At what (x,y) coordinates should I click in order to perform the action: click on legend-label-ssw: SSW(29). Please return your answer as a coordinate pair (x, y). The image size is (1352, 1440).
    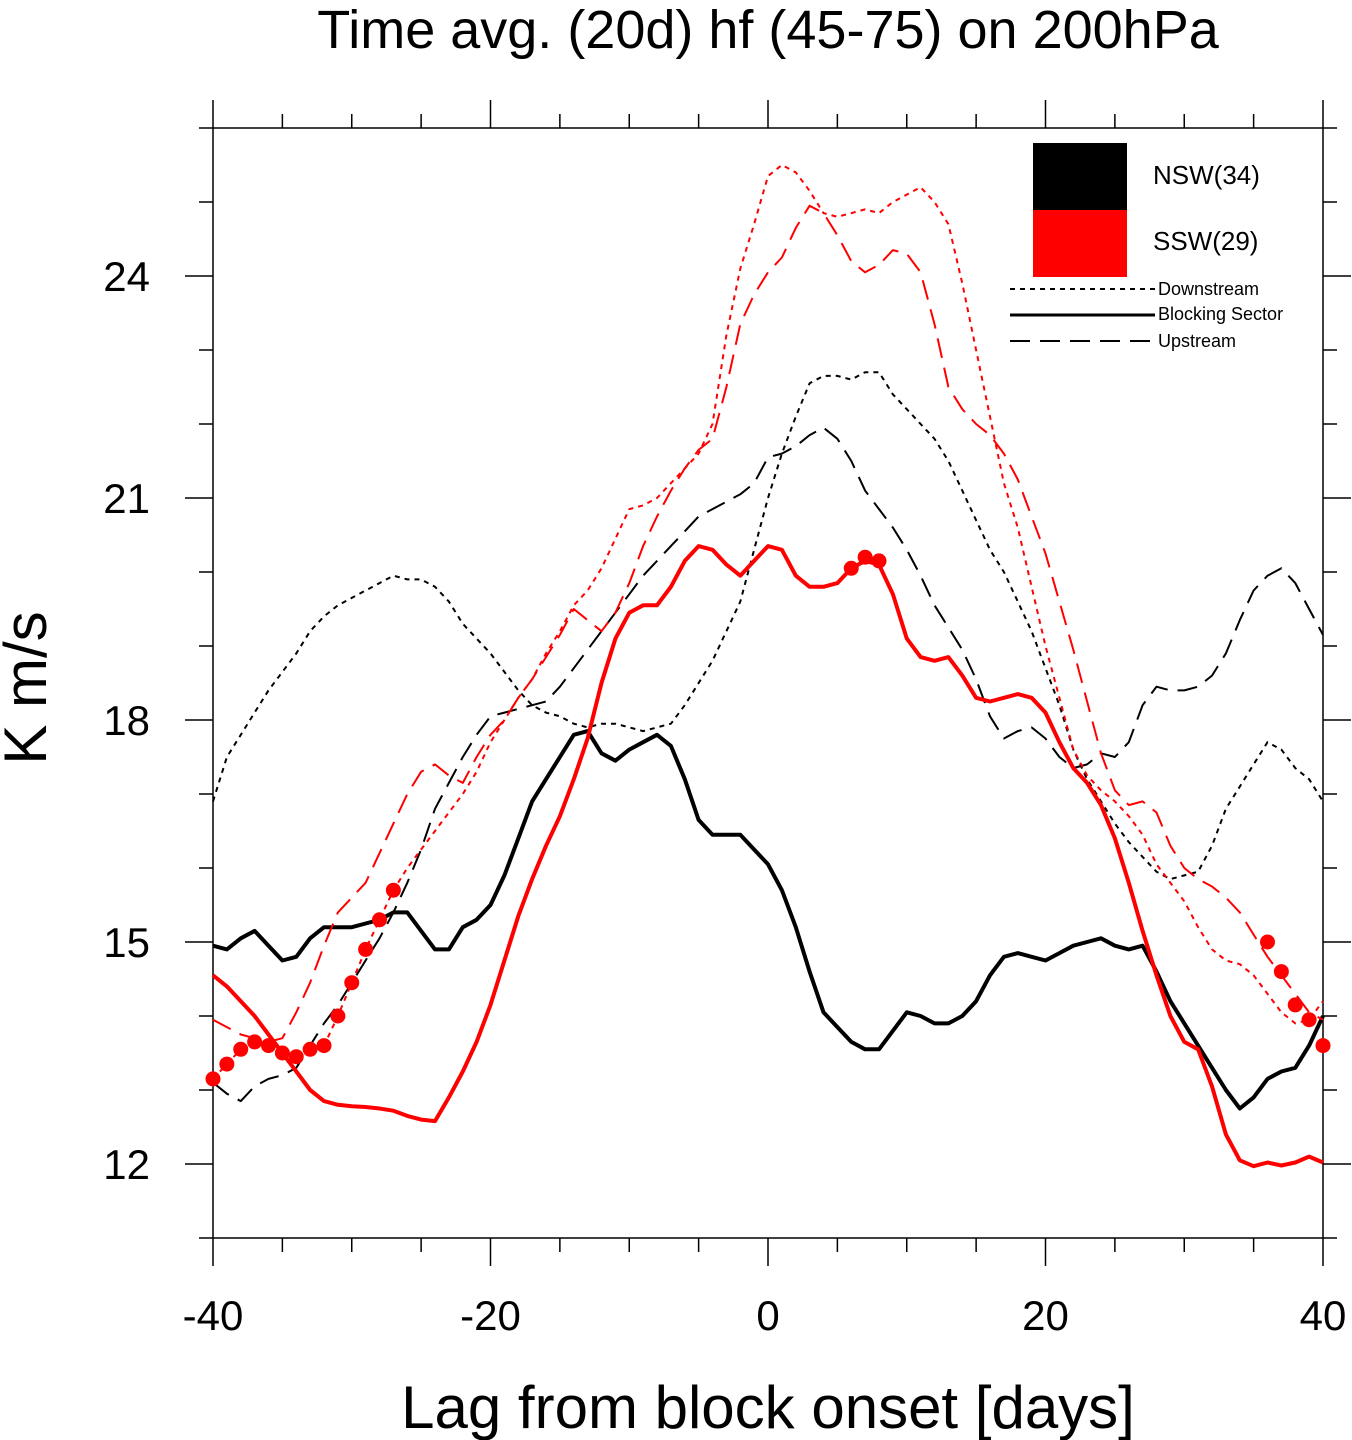
    Looking at the image, I should click on (1205, 241).